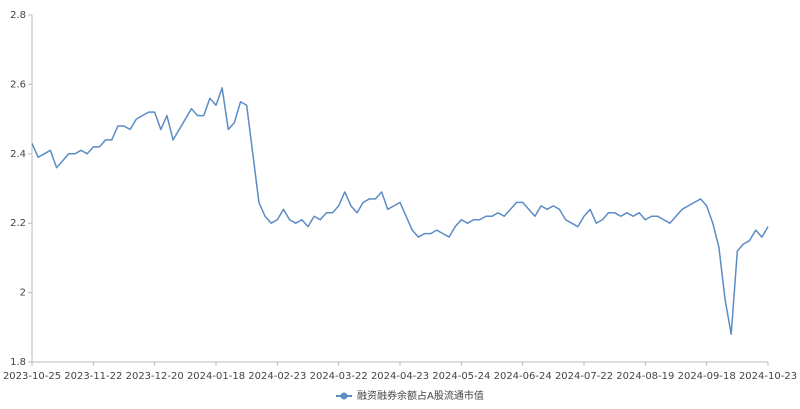 This screenshot has height=409, width=800. I want to click on x-tick-label: 2024-10-23, so click(768, 376).